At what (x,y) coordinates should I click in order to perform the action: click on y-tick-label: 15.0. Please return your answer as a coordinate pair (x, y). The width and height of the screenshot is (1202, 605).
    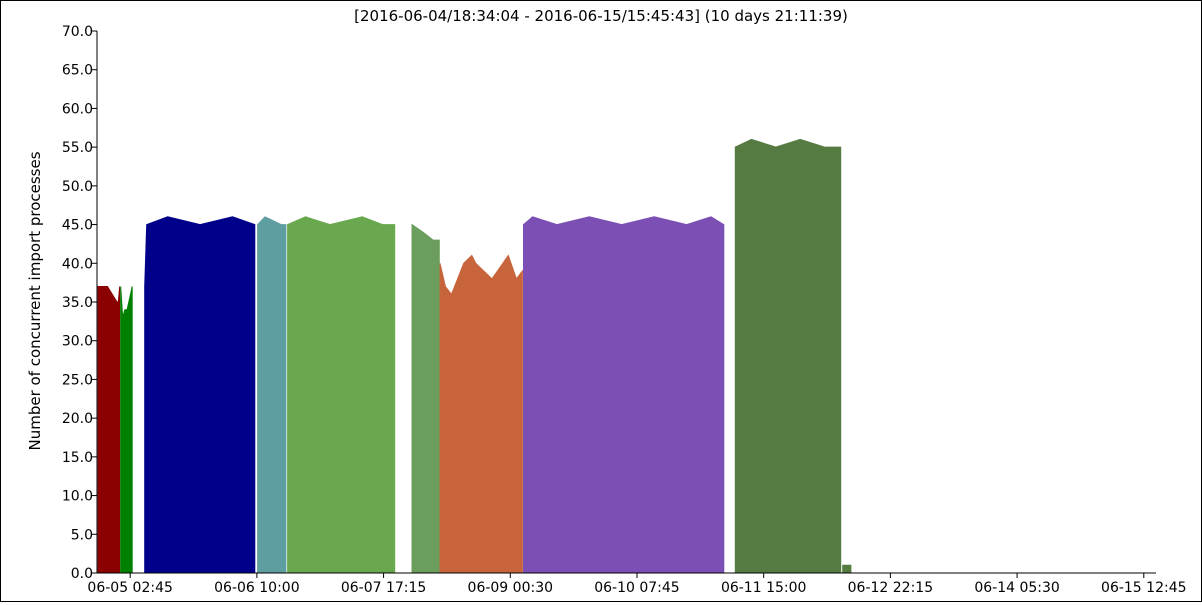
    Looking at the image, I should click on (77, 458).